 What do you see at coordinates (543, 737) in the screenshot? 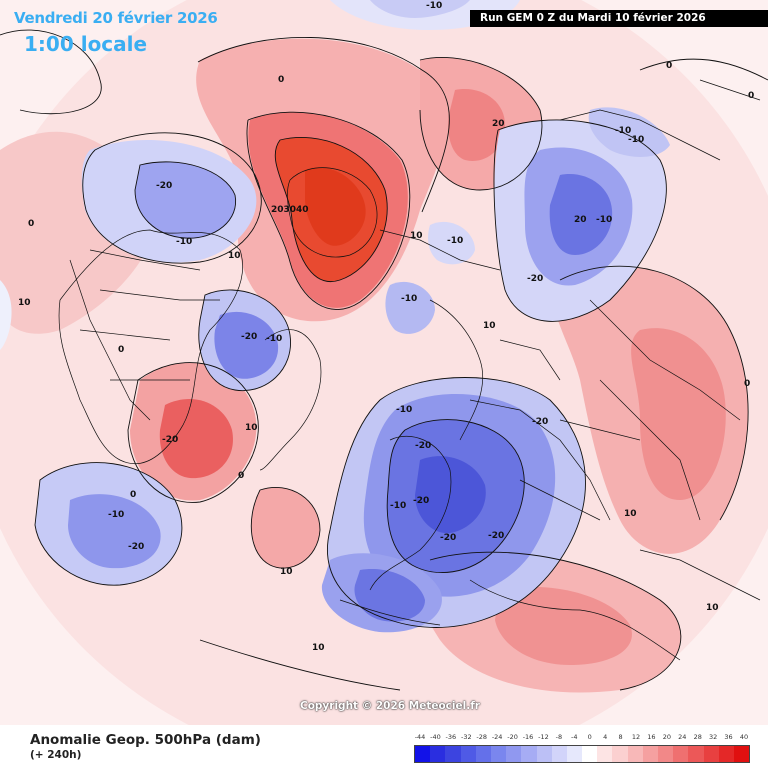
I see `colorbar-tick-label: -12` at bounding box center [543, 737].